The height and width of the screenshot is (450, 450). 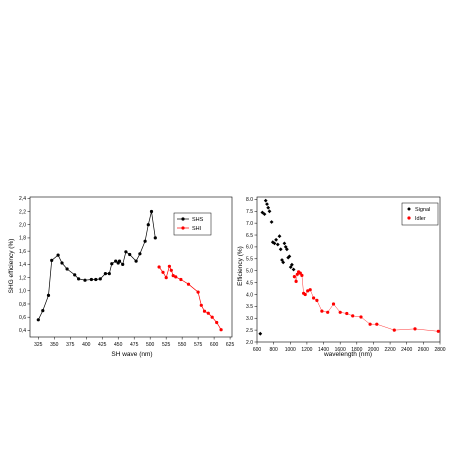 I want to click on y-tick-label: 2,4, so click(x=22, y=199).